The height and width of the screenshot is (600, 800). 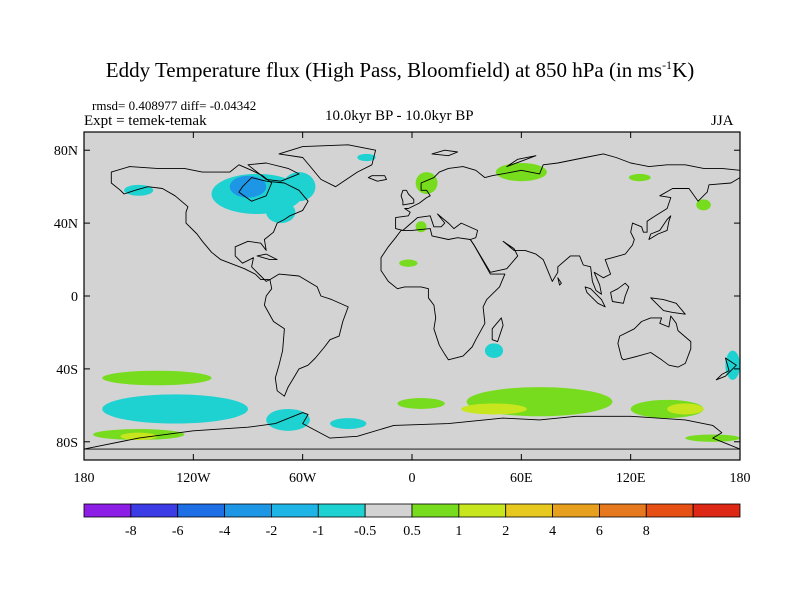 What do you see at coordinates (66, 224) in the screenshot?
I see `y-tick-label: 40N` at bounding box center [66, 224].